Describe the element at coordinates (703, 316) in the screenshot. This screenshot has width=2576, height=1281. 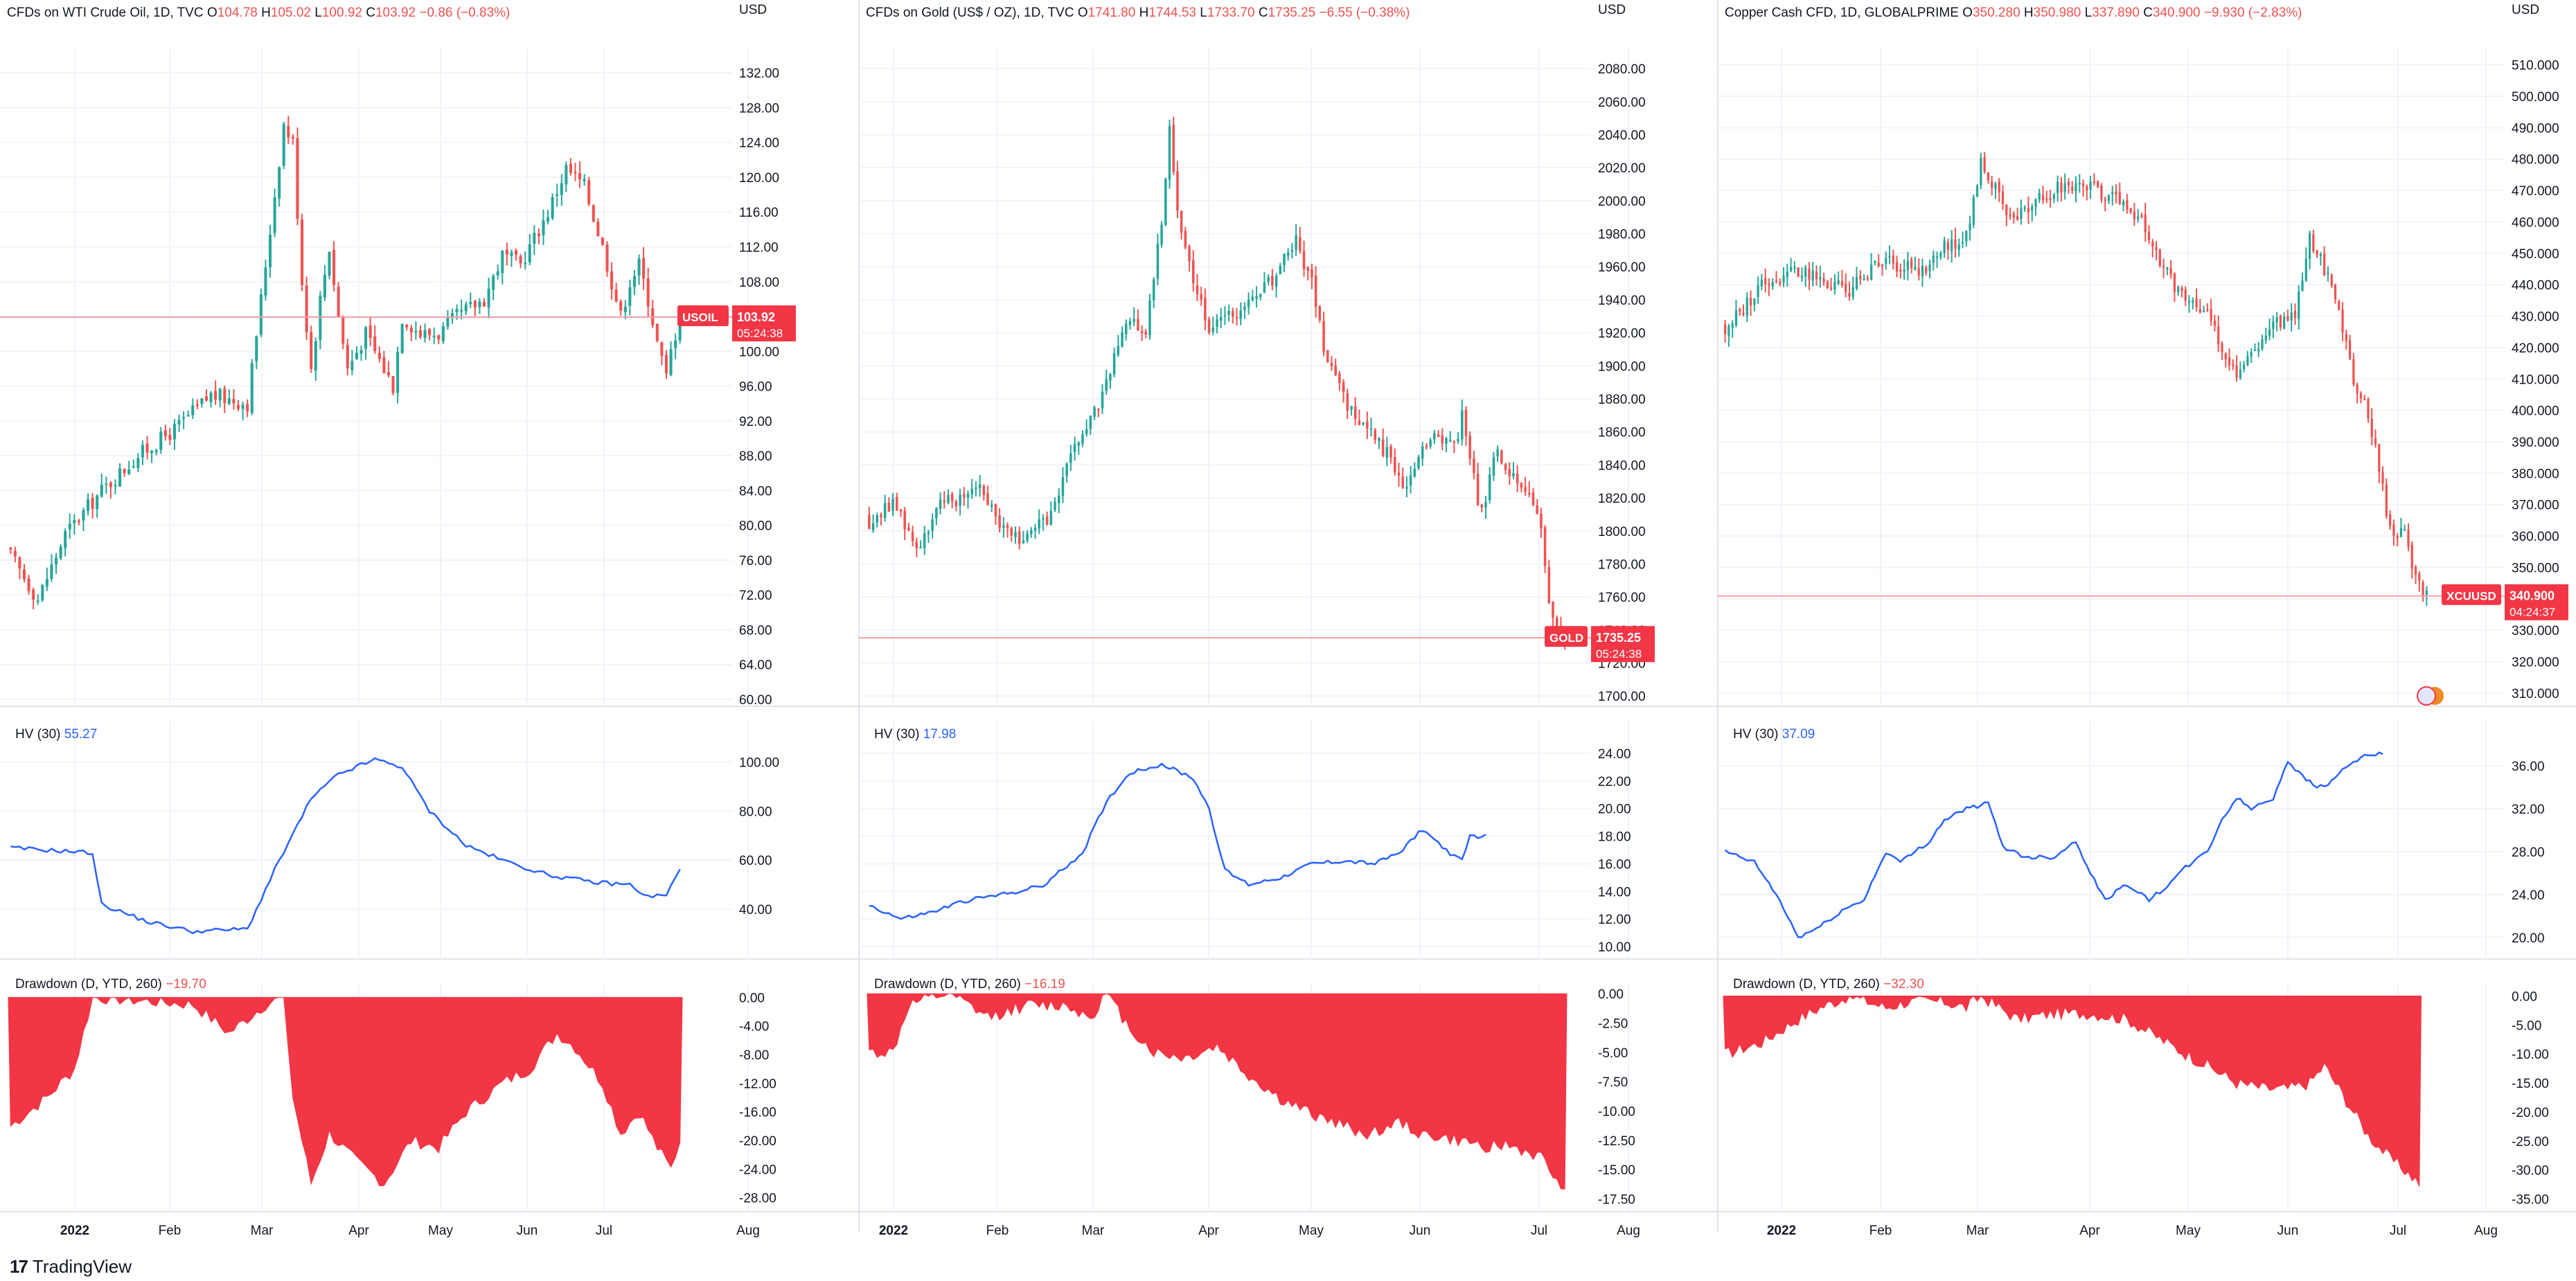
I see `symbol-badge` at that location.